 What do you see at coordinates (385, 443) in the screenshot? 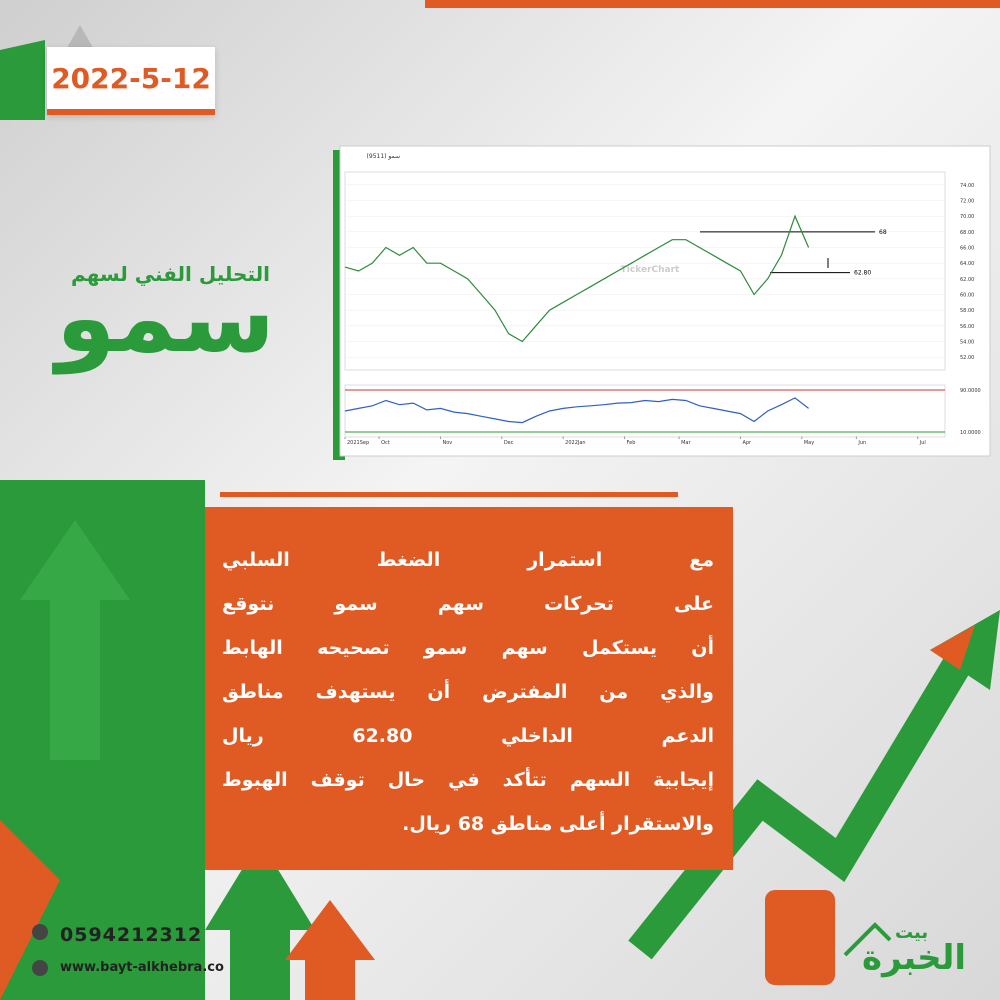
I see `x-tick-label: Oct` at bounding box center [385, 443].